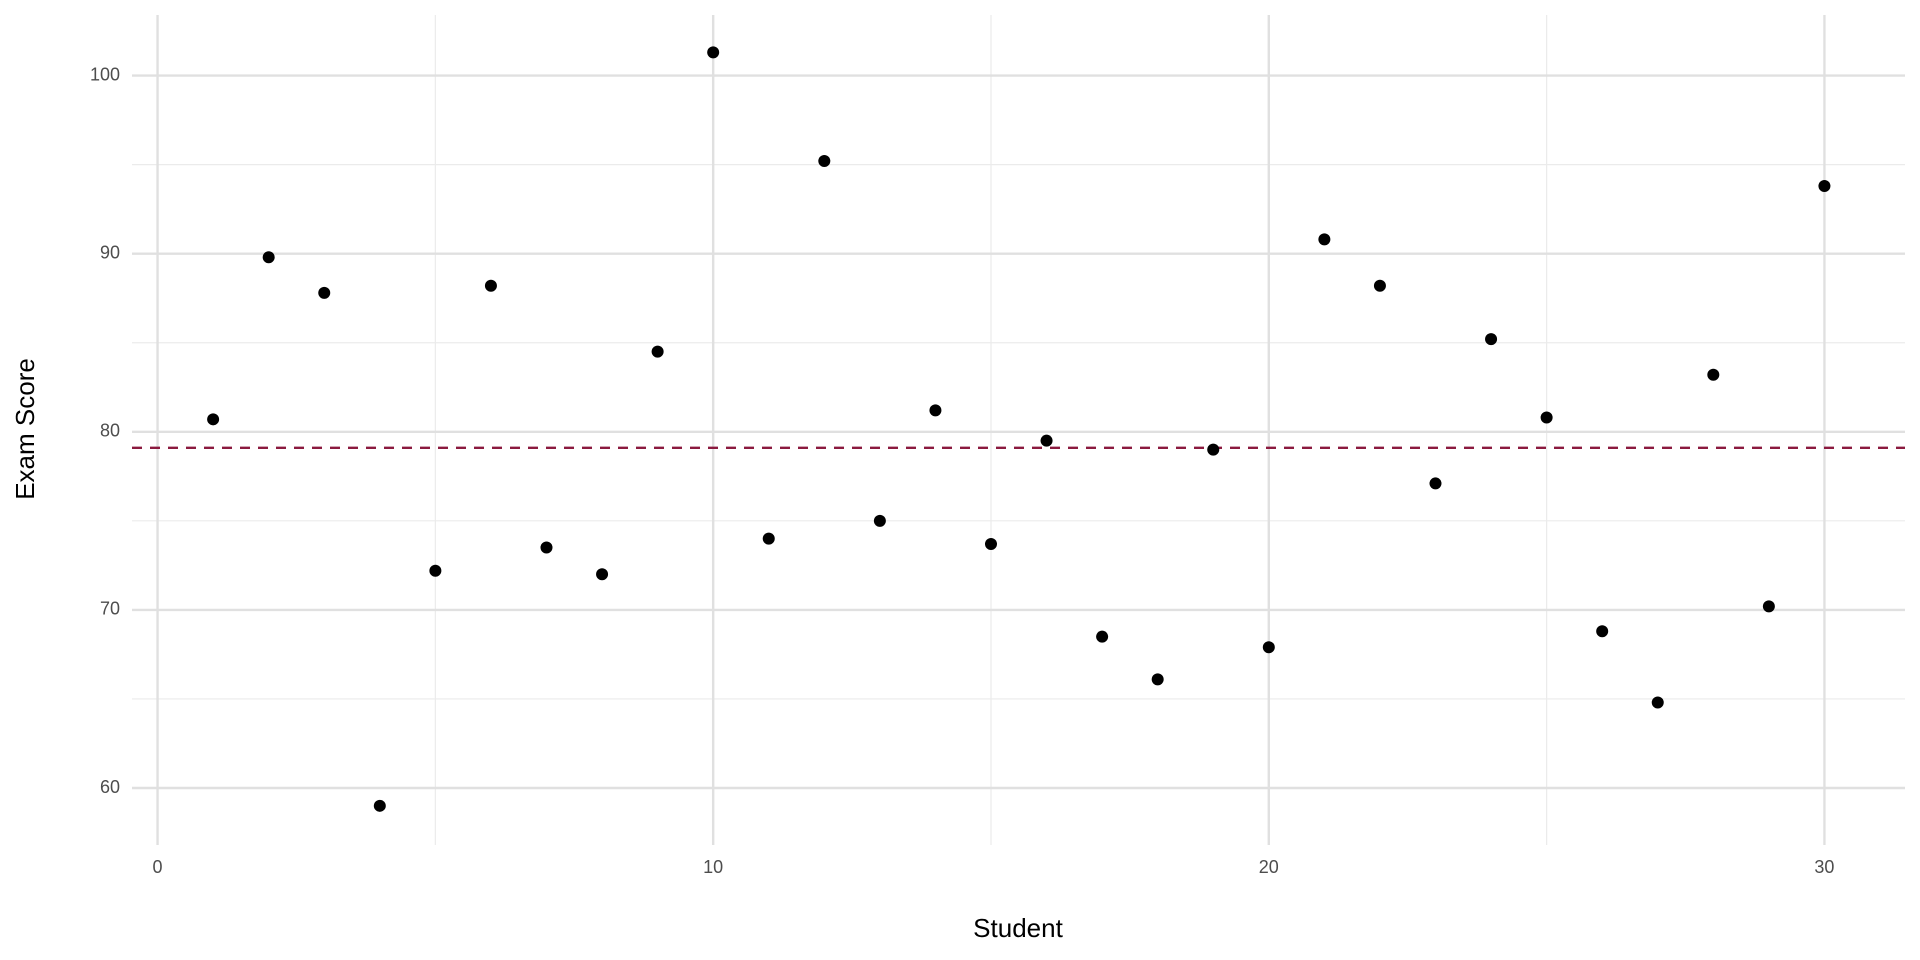 The height and width of the screenshot is (960, 1920). What do you see at coordinates (713, 867) in the screenshot?
I see `x-tick-label: 10` at bounding box center [713, 867].